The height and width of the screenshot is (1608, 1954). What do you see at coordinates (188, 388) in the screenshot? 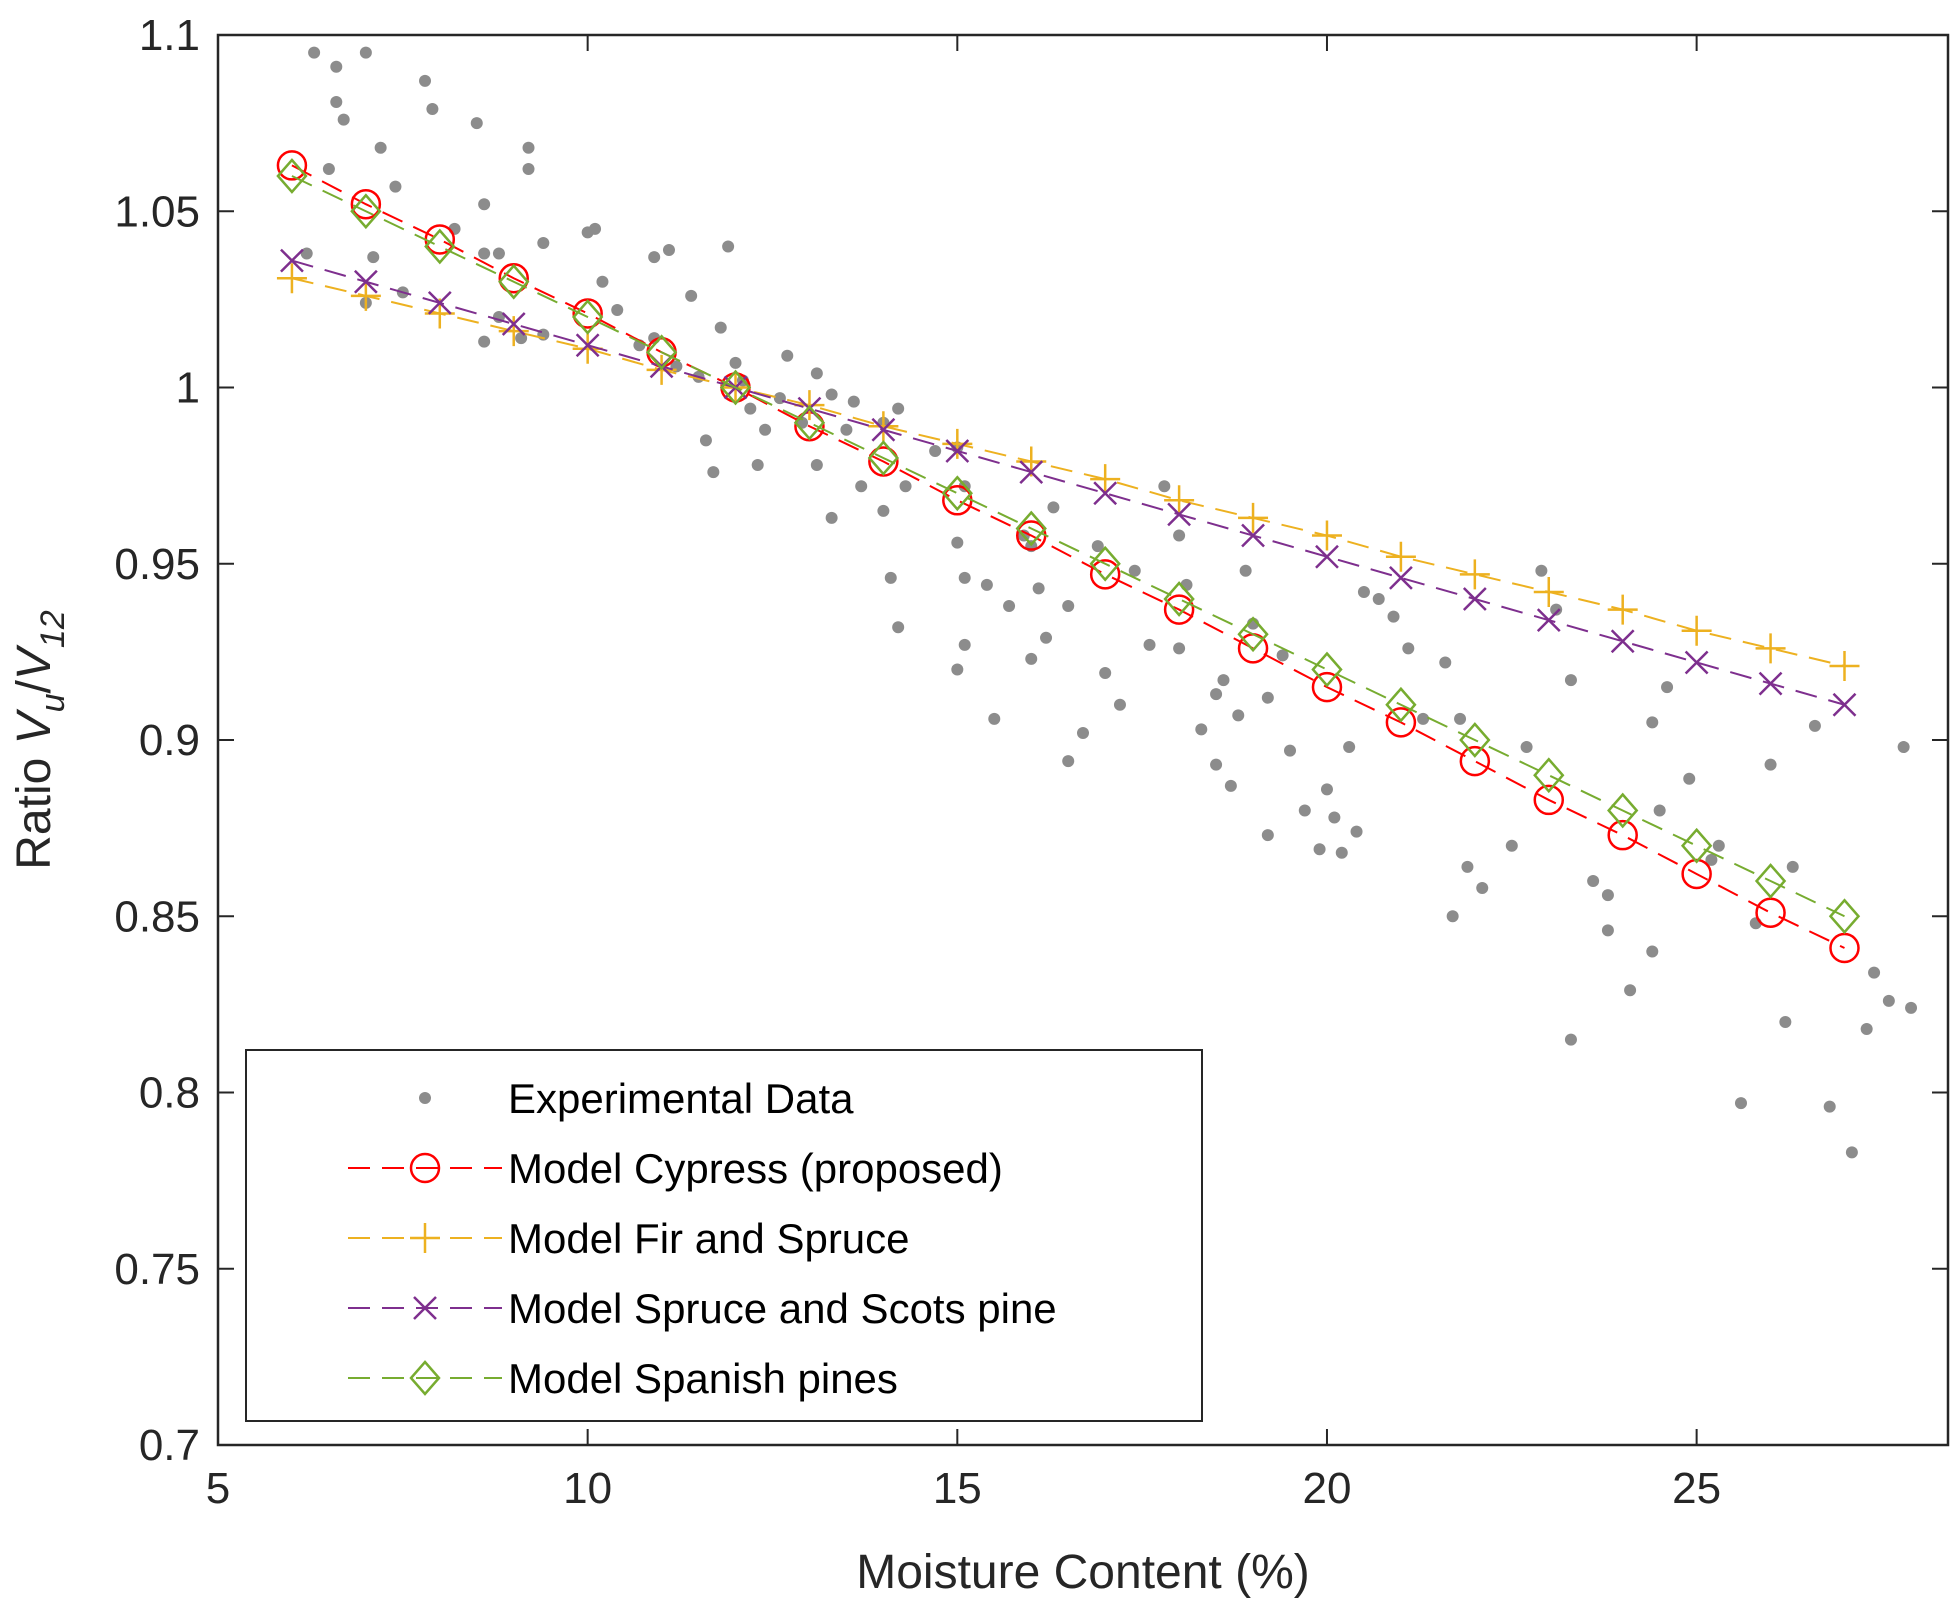
I see `y-tick-label: 1` at bounding box center [188, 388].